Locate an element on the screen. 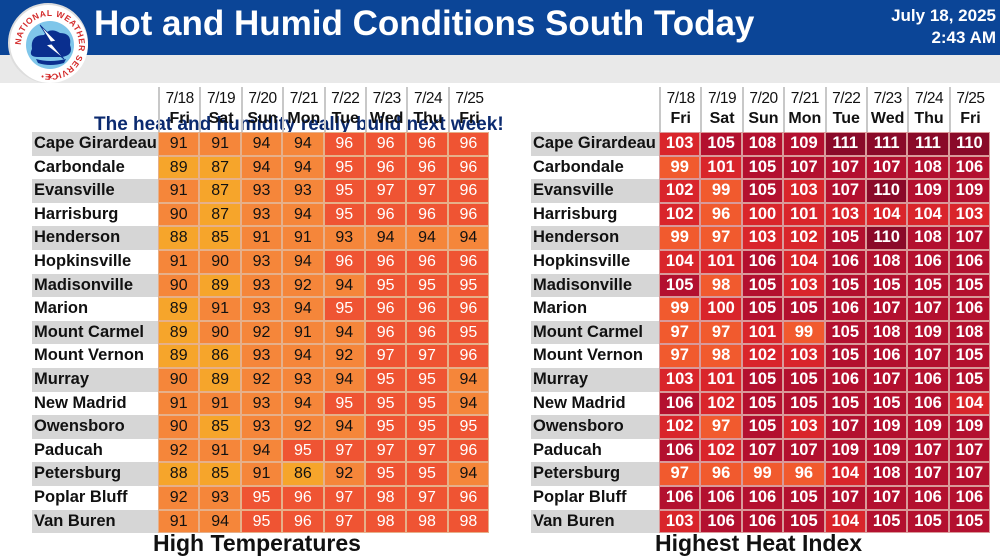 The image size is (1000, 559). column-date: 7/18 is located at coordinates (180, 98).